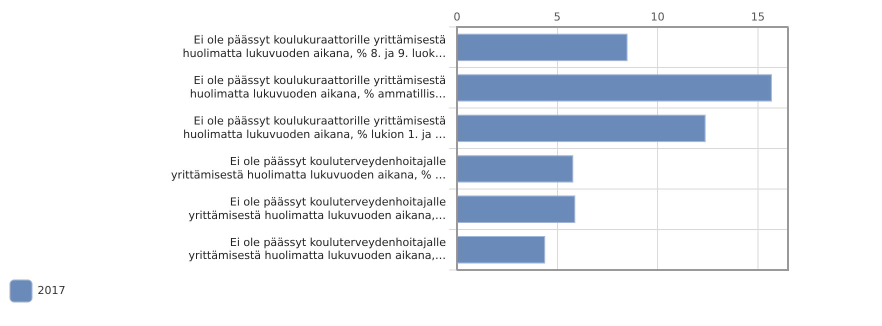 The width and height of the screenshot is (882, 326). I want to click on x-tick-label: 0, so click(457, 17).